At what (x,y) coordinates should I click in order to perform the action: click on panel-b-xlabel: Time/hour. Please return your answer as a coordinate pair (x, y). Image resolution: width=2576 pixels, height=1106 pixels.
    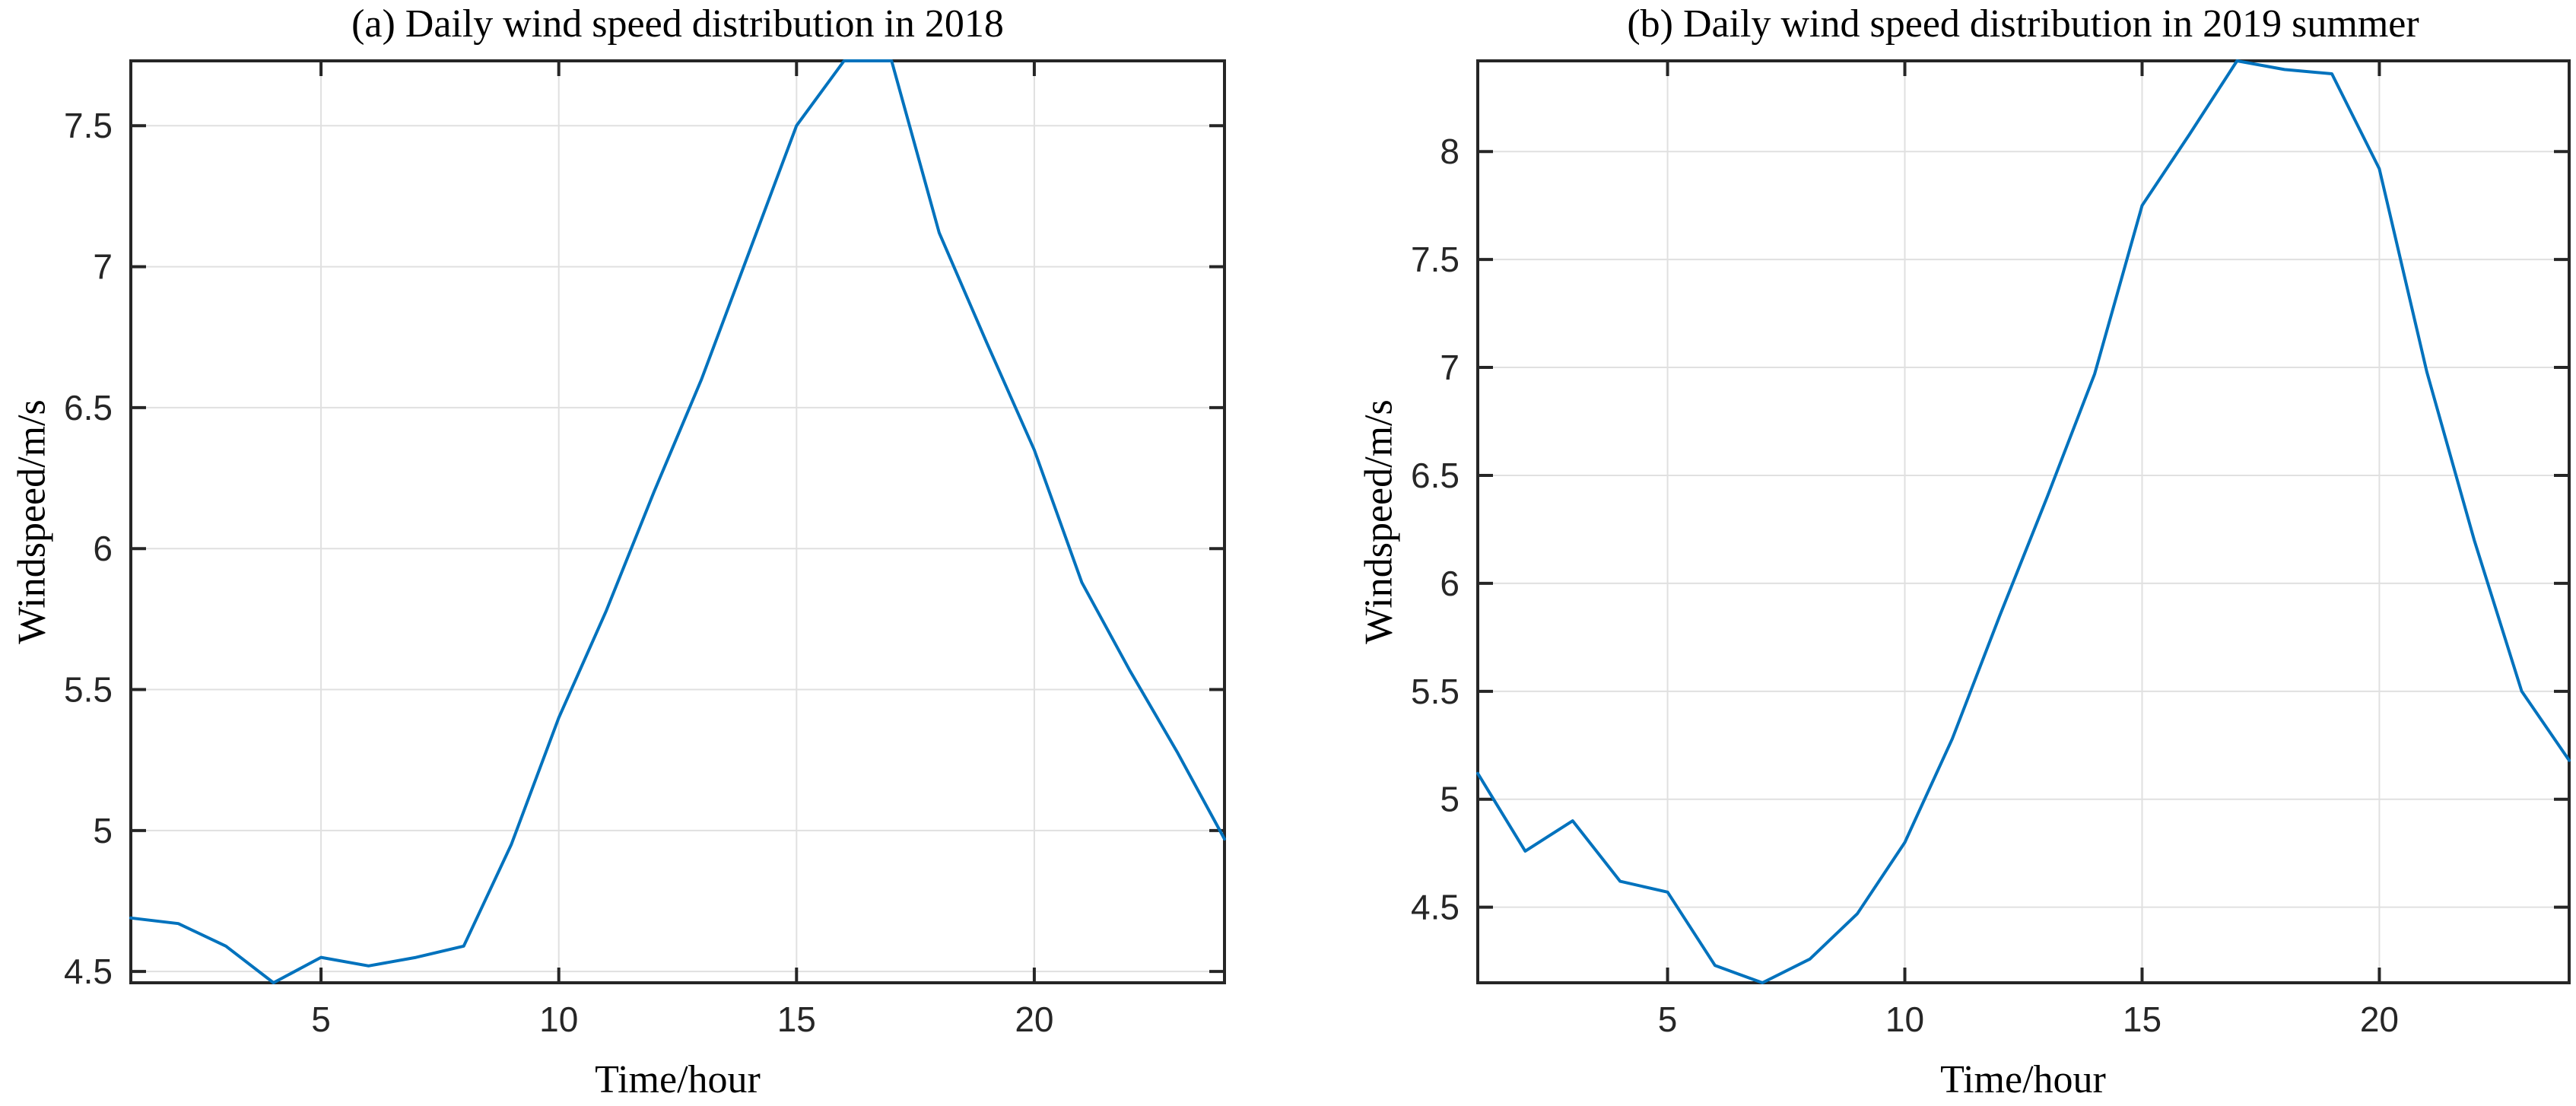
    Looking at the image, I should click on (2023, 1080).